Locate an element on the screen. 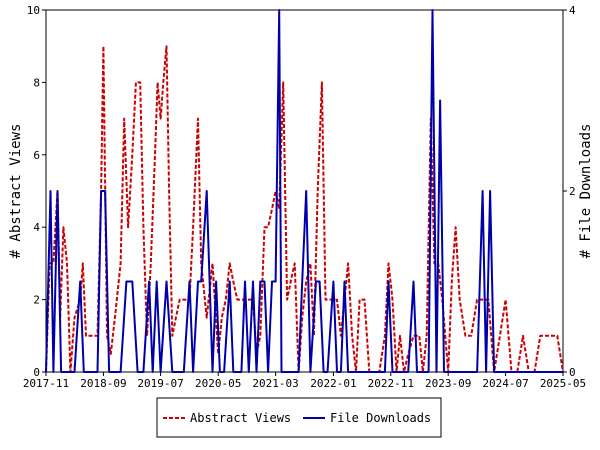 Image resolution: width=600 pixels, height=450 pixels. y-left-tick-label: 4 is located at coordinates (36, 227).